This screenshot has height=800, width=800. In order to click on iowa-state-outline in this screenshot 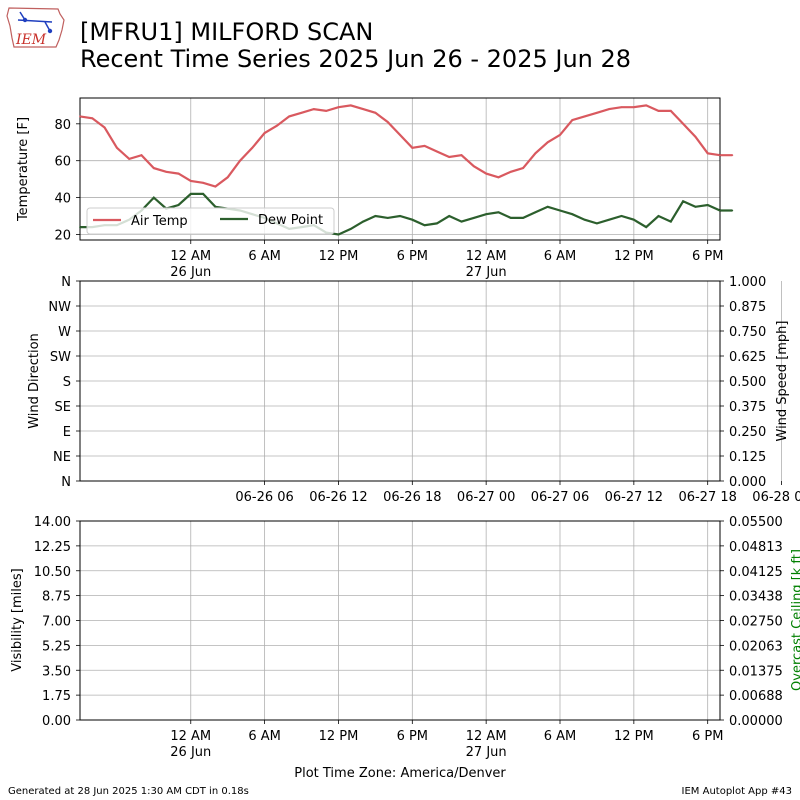, I will do `click(35, 27)`.